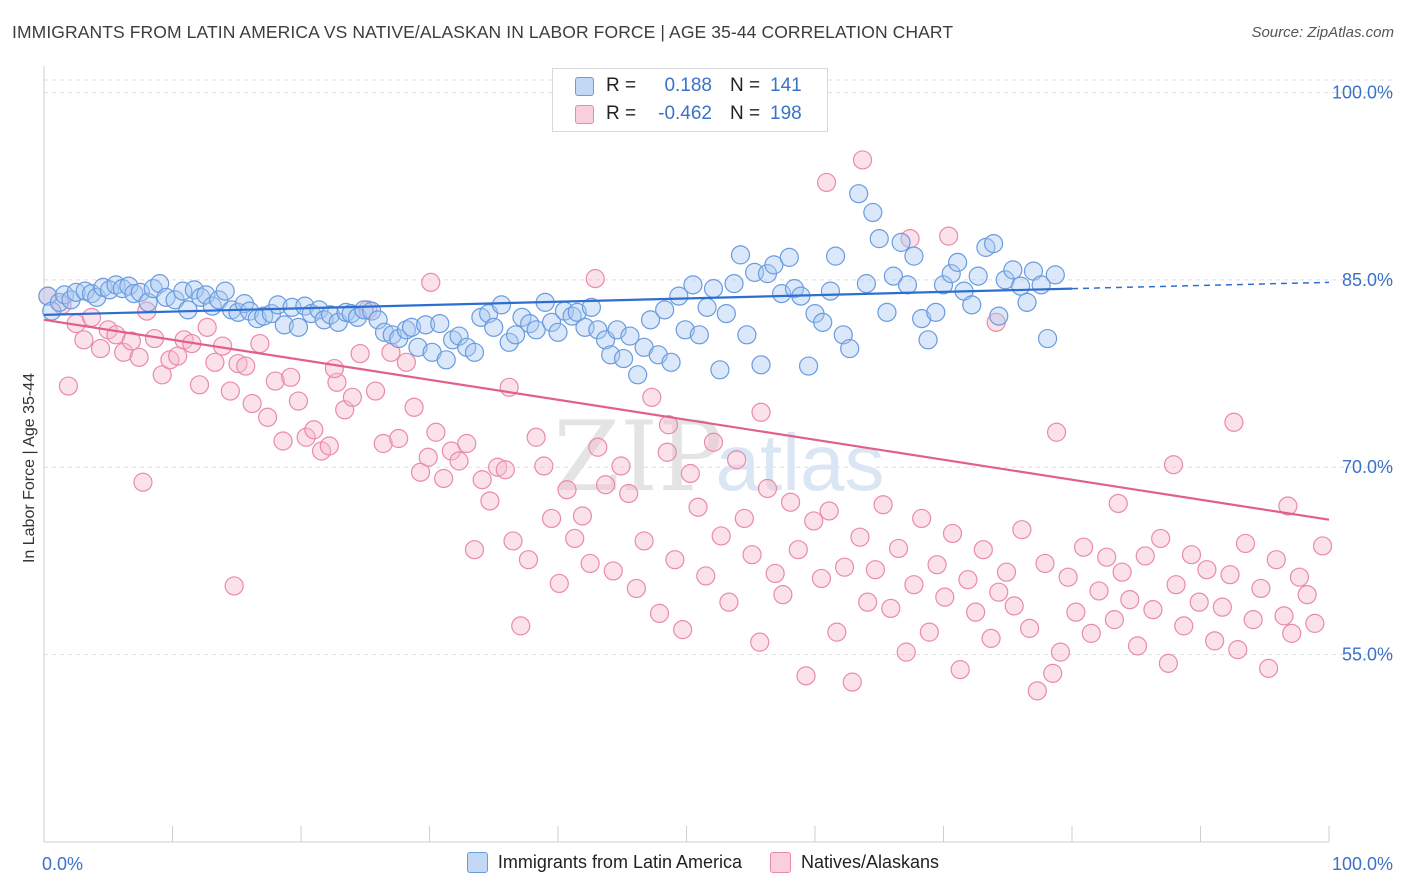 This screenshot has height=892, width=1406. Describe the element at coordinates (786, 113) in the screenshot. I see `legend-n-value: 198` at that location.